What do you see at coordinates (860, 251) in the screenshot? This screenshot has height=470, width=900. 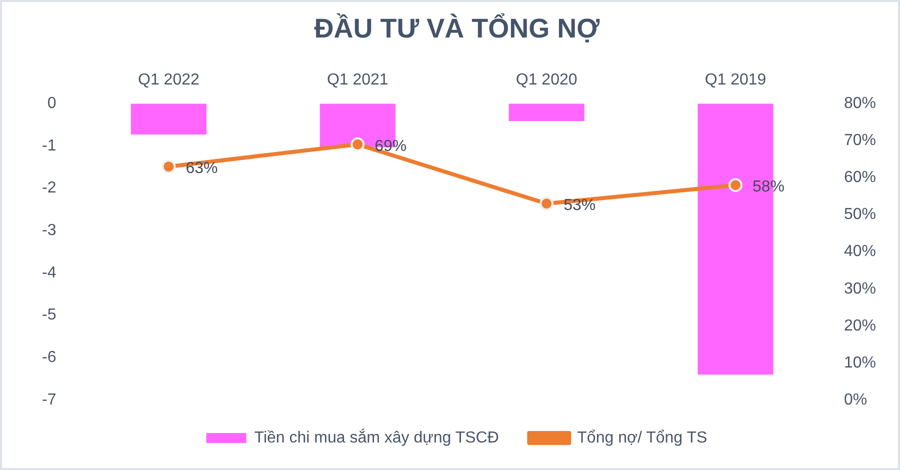 I see `y2-tick-label: 40%` at bounding box center [860, 251].